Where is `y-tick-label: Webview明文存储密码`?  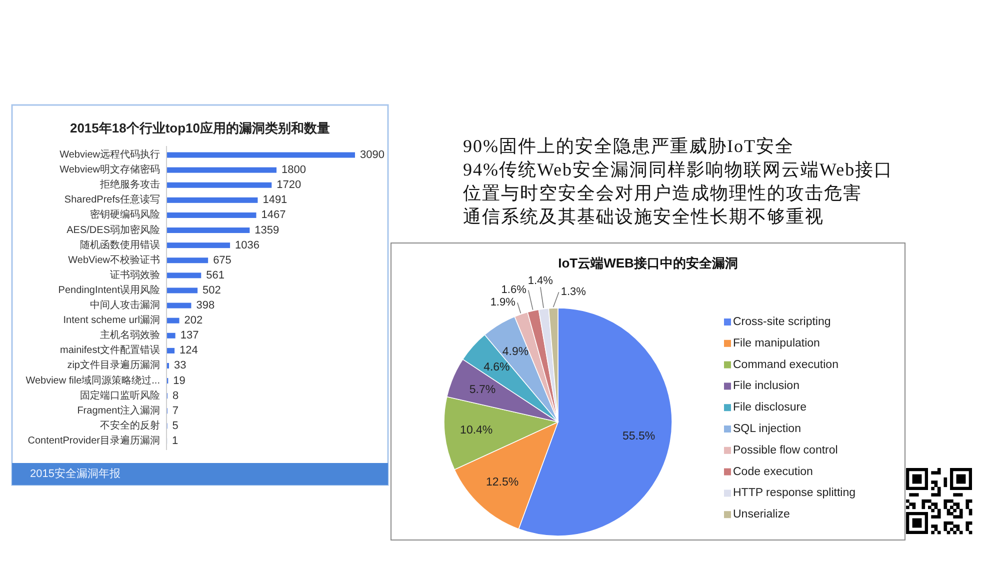
y-tick-label: Webview明文存储密码 is located at coordinates (110, 170).